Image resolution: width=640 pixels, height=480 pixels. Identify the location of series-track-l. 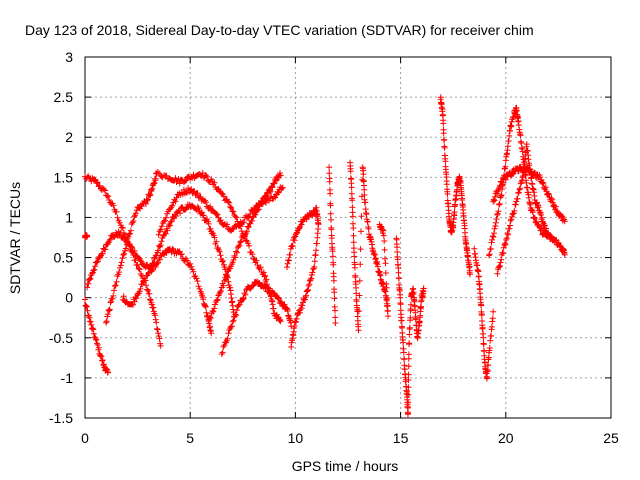
(369, 246).